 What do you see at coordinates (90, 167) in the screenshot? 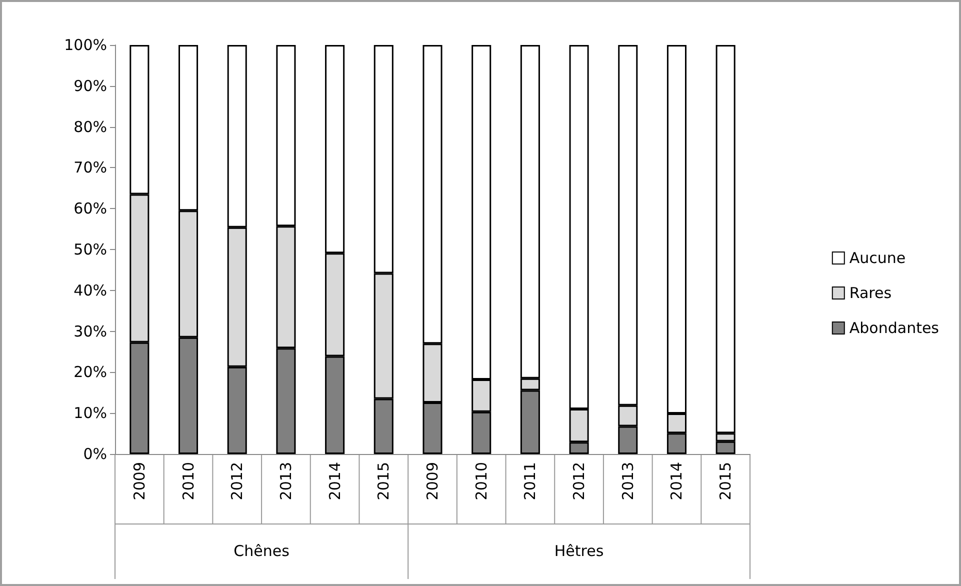
I see `y-tick-label: 70%` at bounding box center [90, 167].